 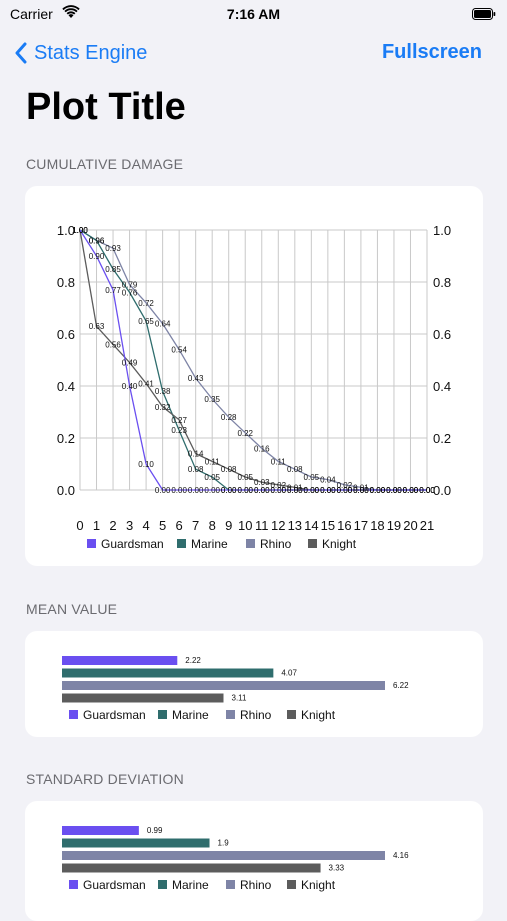 I want to click on page-title: Plot Title, so click(x=106, y=107).